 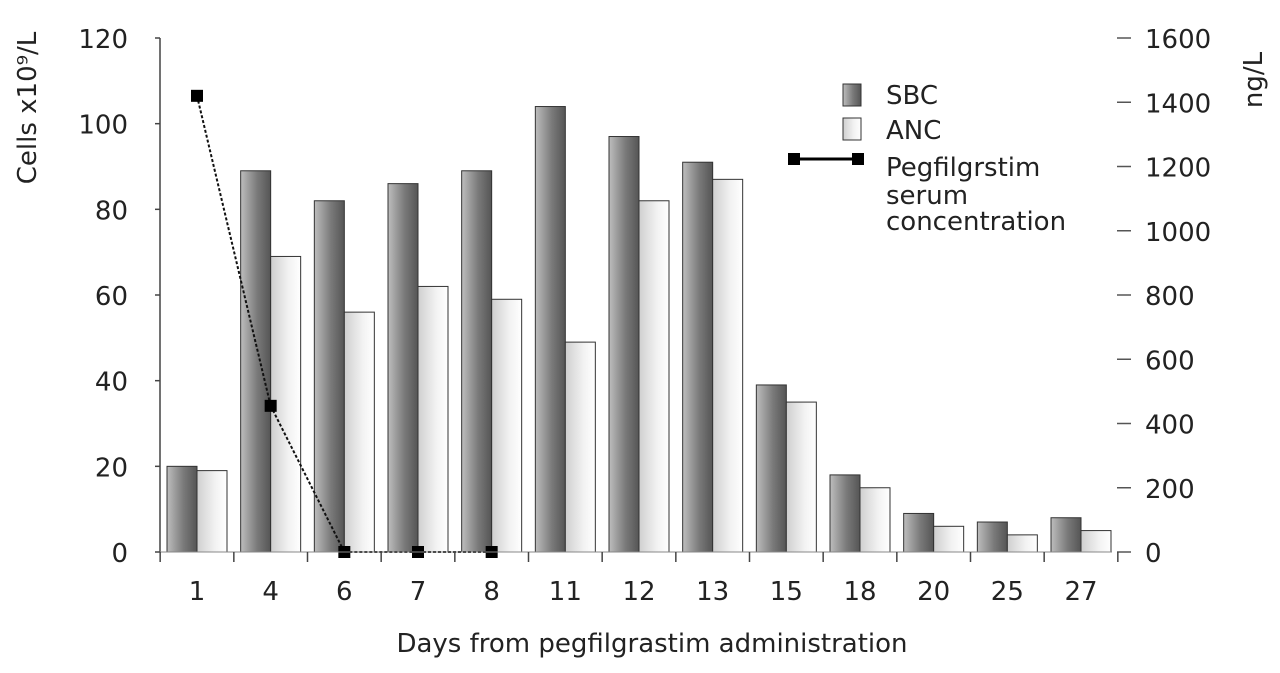 What do you see at coordinates (197, 592) in the screenshot?
I see `x-tick-label-1: 1` at bounding box center [197, 592].